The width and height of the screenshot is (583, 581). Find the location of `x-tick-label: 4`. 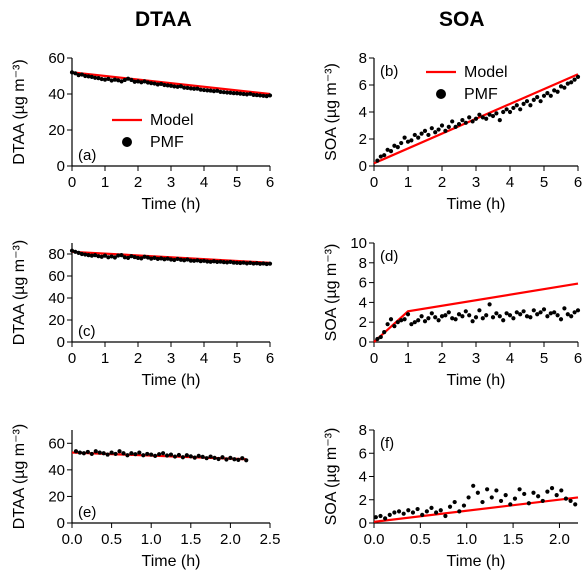

x-tick-label: 4 is located at coordinates (204, 182).